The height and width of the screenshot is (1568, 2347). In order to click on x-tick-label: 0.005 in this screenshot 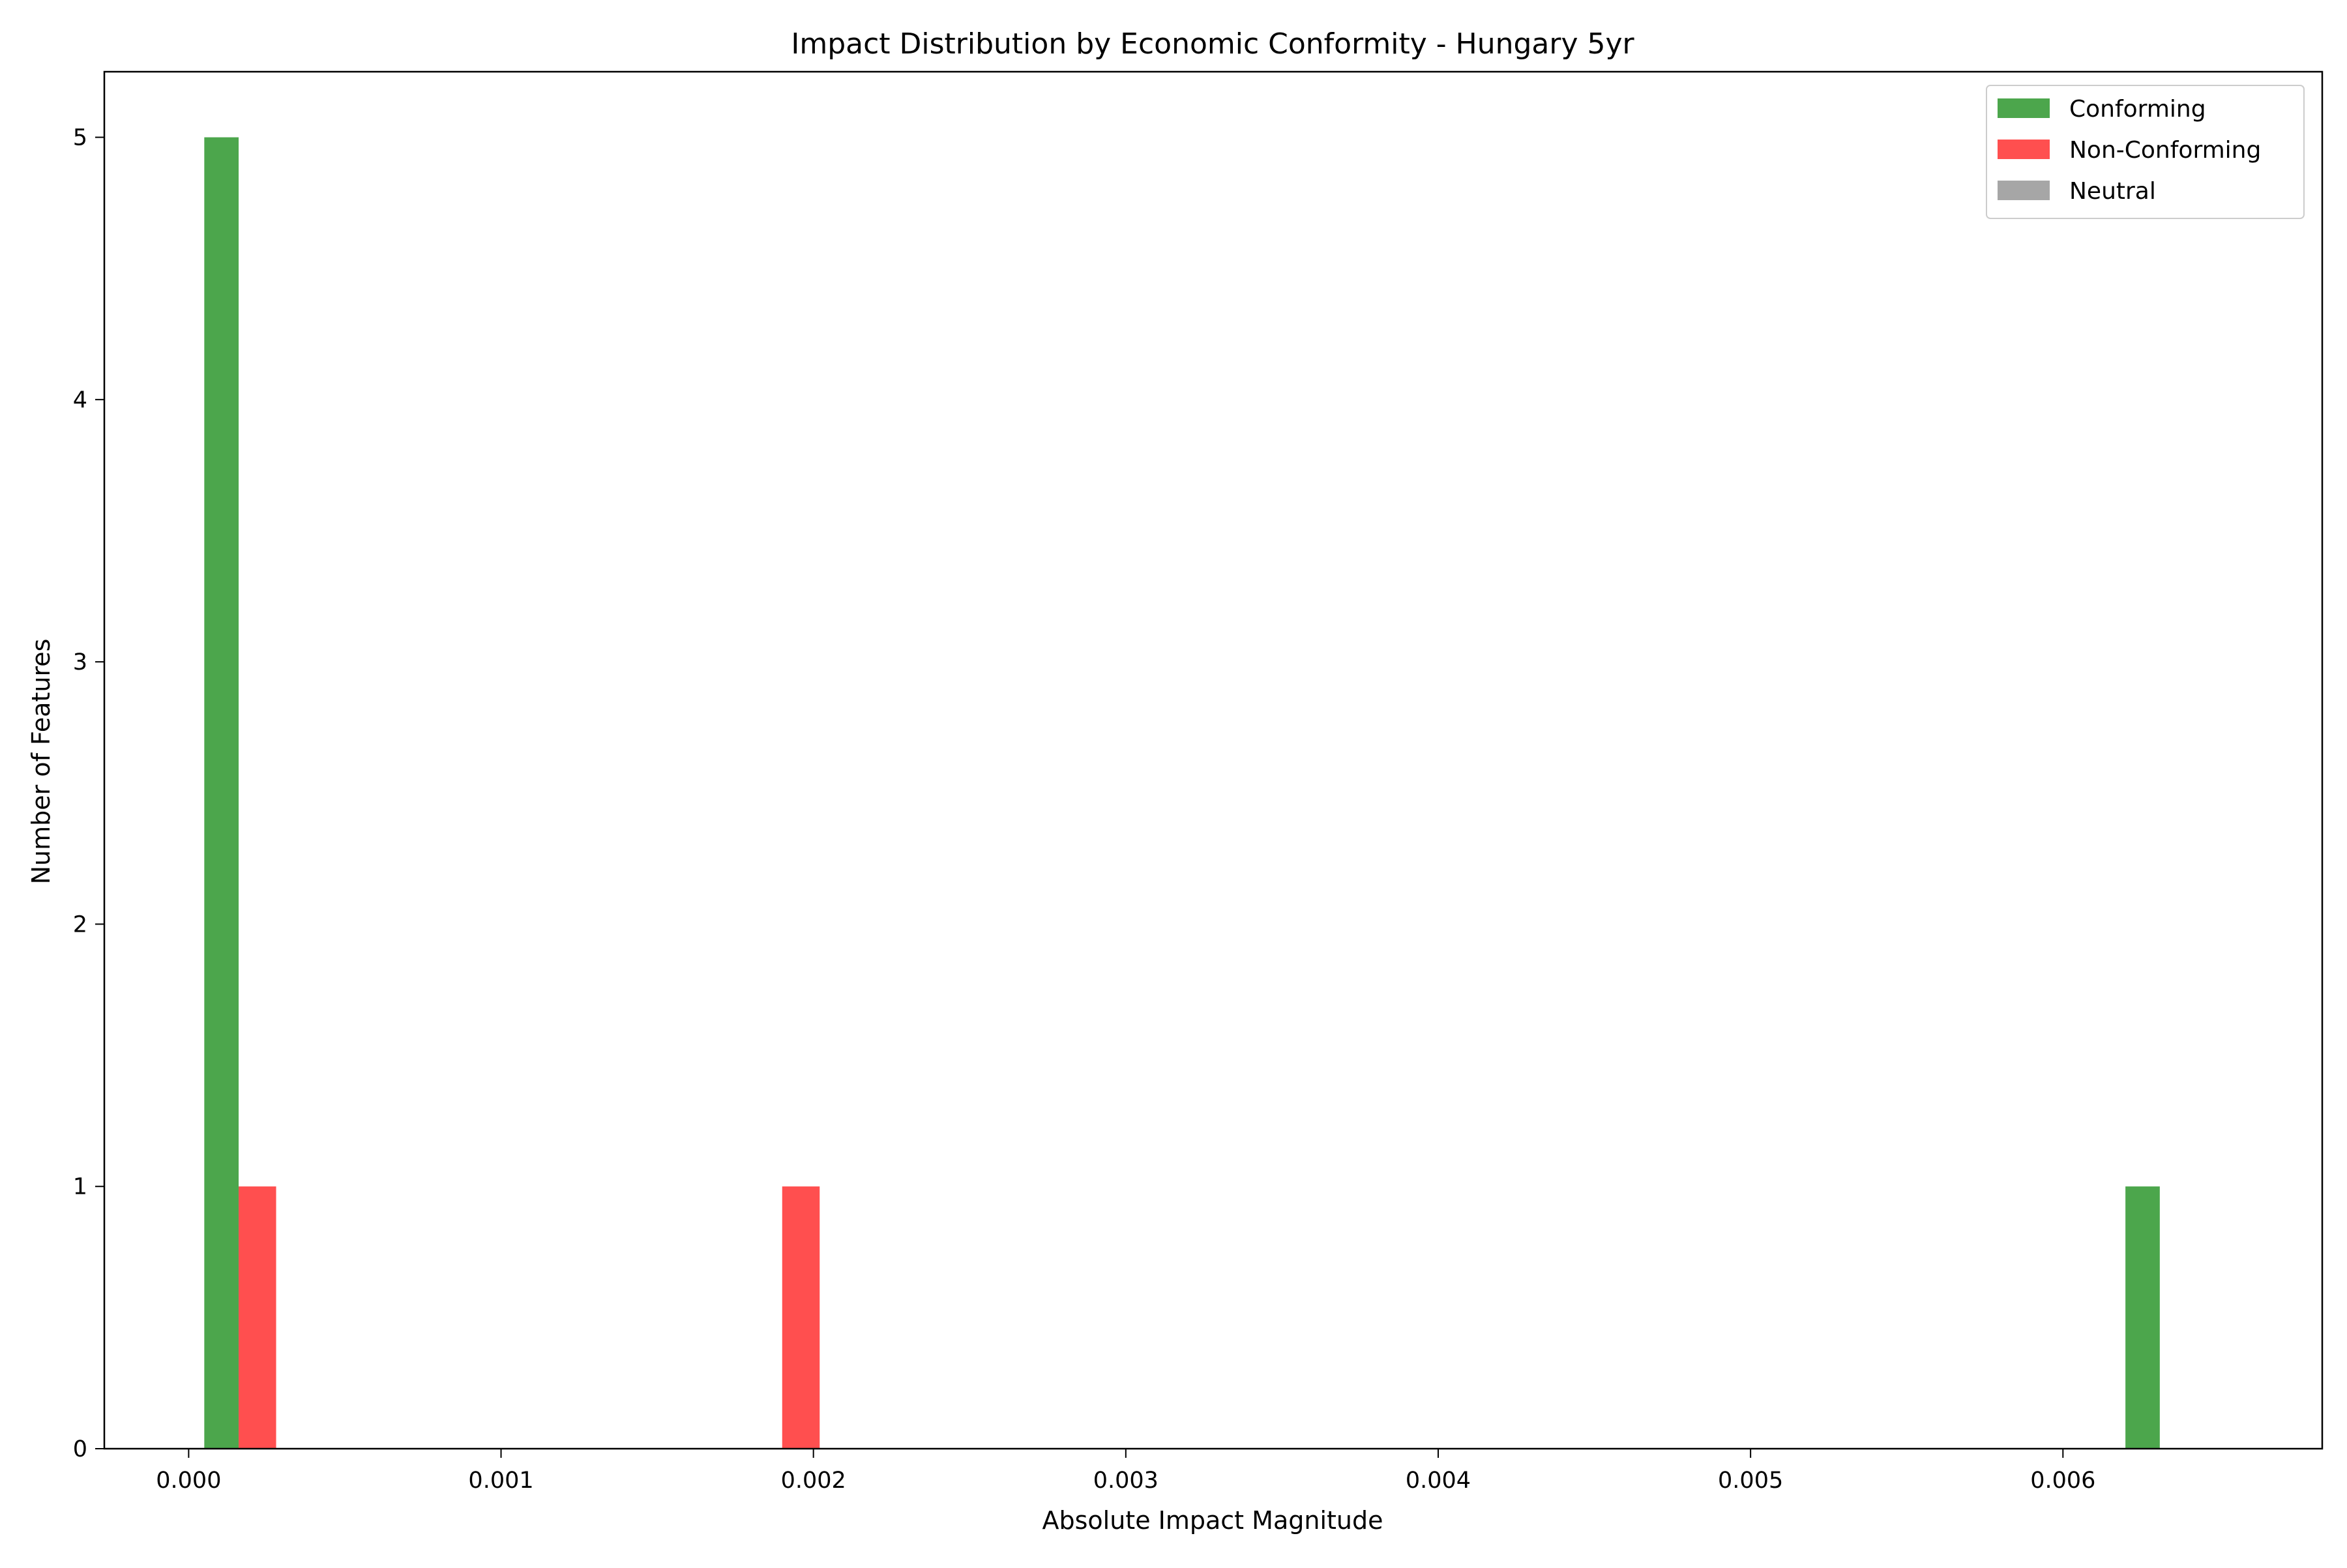, I will do `click(1750, 1481)`.